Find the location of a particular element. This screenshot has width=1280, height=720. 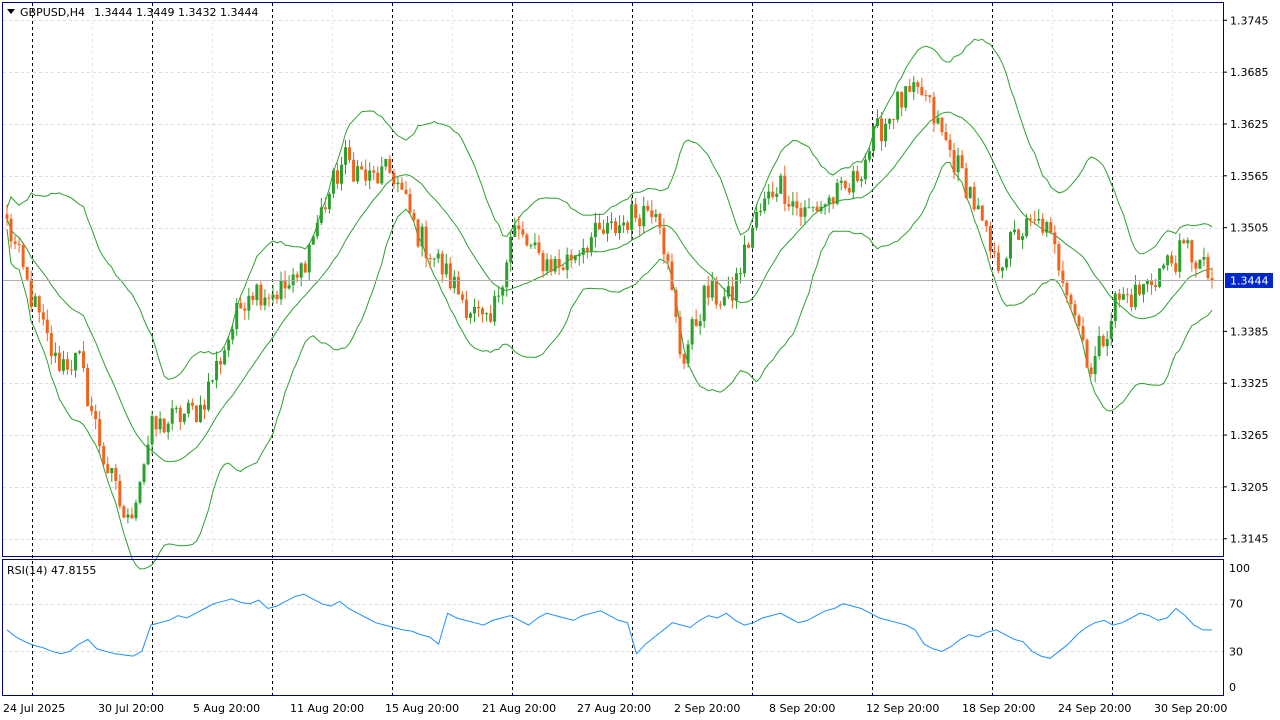

y-tick-label: 1.3265 is located at coordinates (1249, 435).